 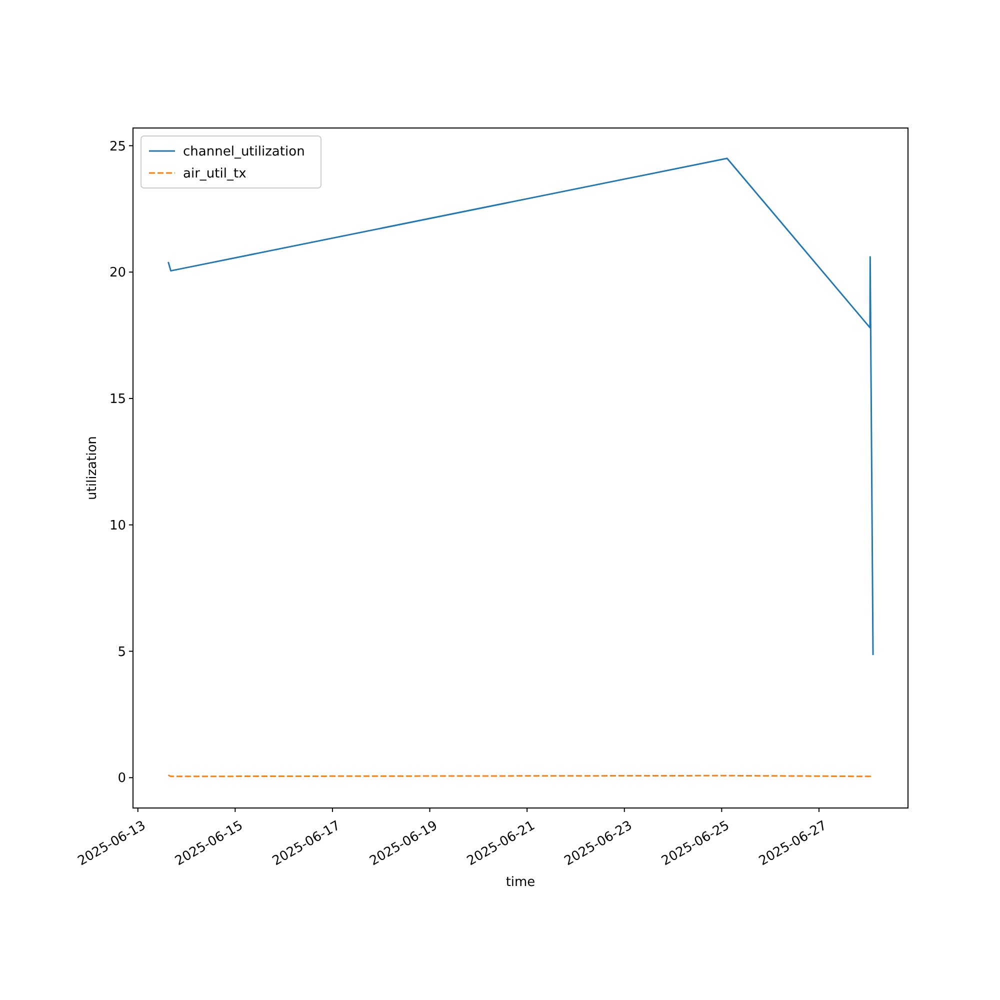 I want to click on y-tick-label: 25, so click(x=117, y=146).